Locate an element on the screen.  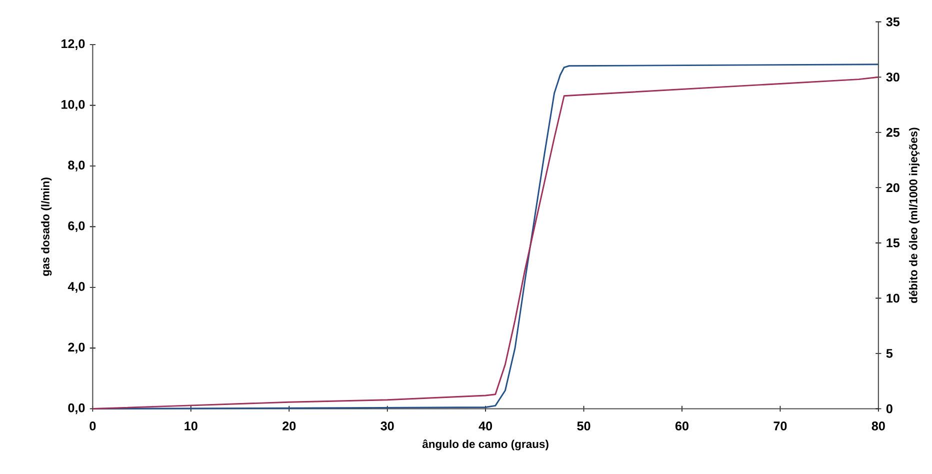
y2-tick-label: 5 is located at coordinates (889, 353).